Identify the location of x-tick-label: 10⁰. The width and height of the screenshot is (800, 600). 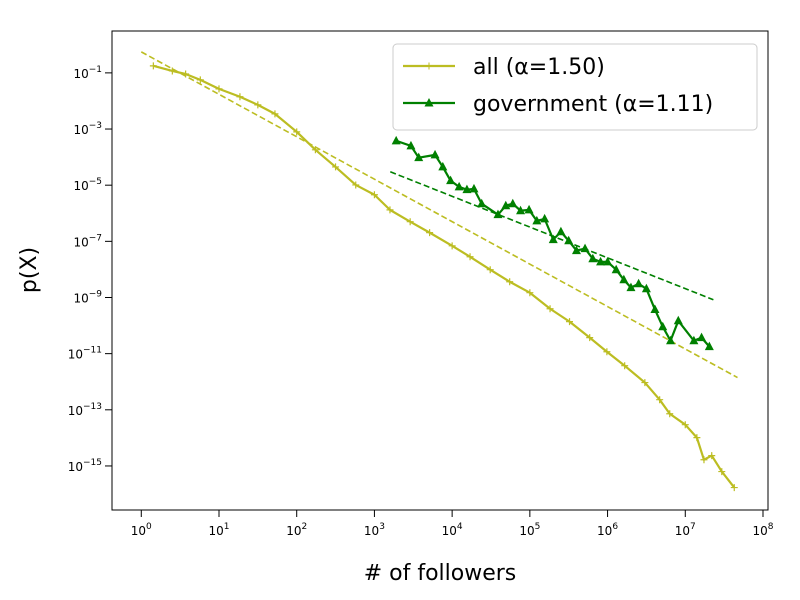
(141, 530).